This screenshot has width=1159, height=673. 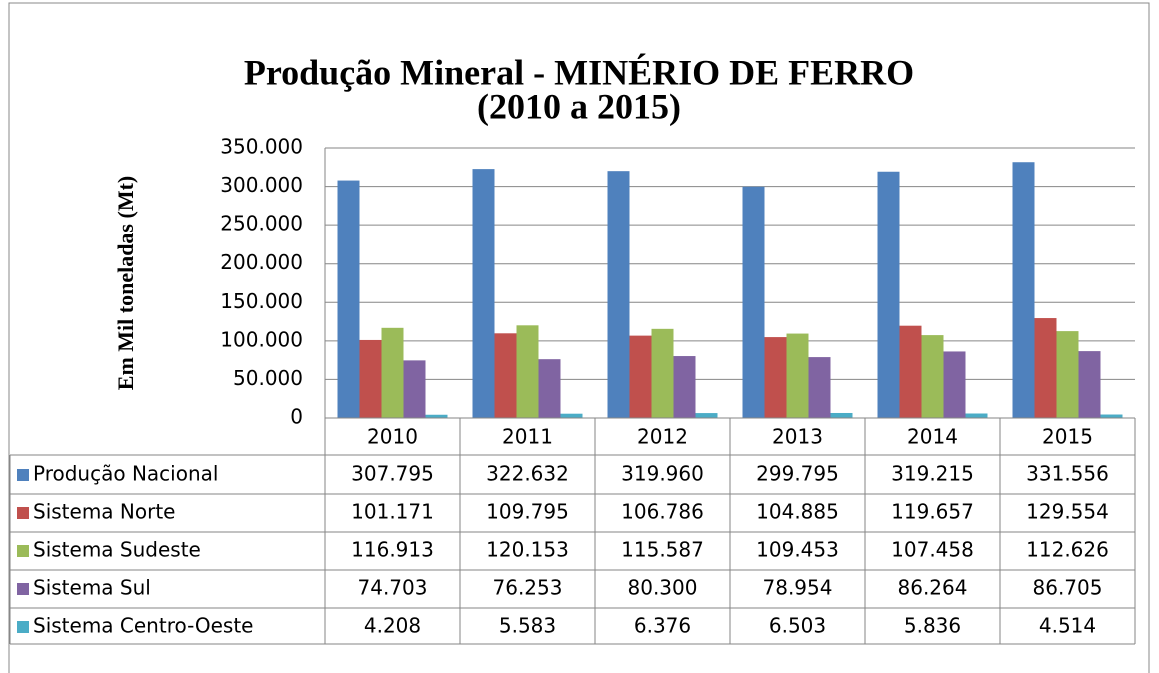 What do you see at coordinates (662, 626) in the screenshot?
I see `table-value: 6.376` at bounding box center [662, 626].